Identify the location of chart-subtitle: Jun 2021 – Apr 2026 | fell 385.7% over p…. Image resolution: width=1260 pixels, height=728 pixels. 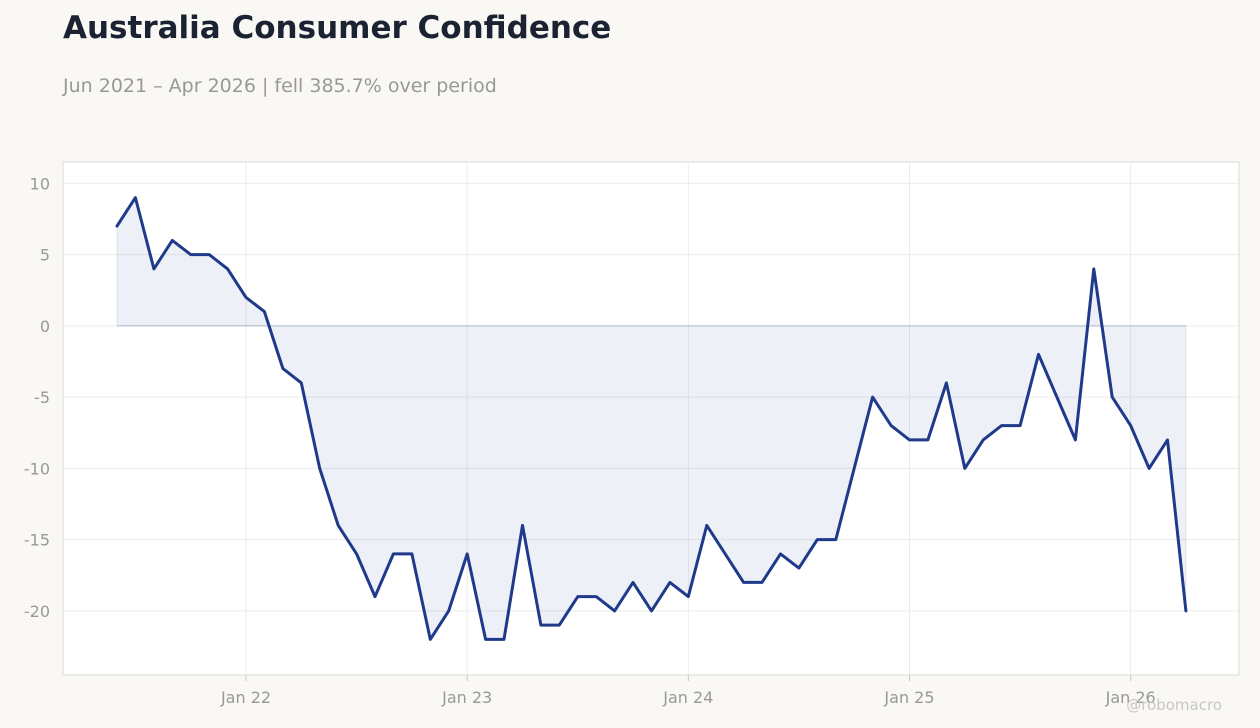
(280, 86).